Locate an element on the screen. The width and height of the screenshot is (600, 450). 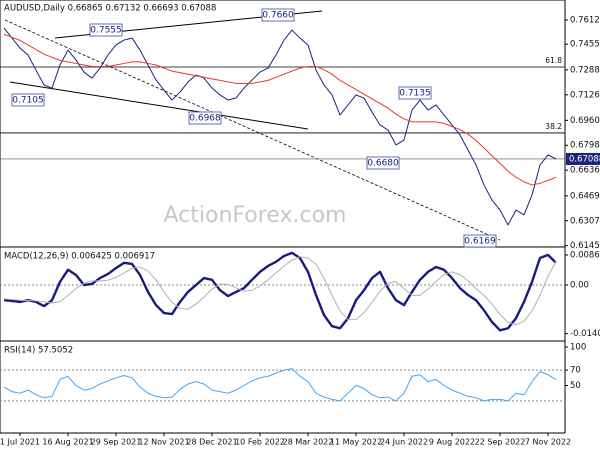
x-tick-label: 9 Aug 2022 is located at coordinates (452, 442).